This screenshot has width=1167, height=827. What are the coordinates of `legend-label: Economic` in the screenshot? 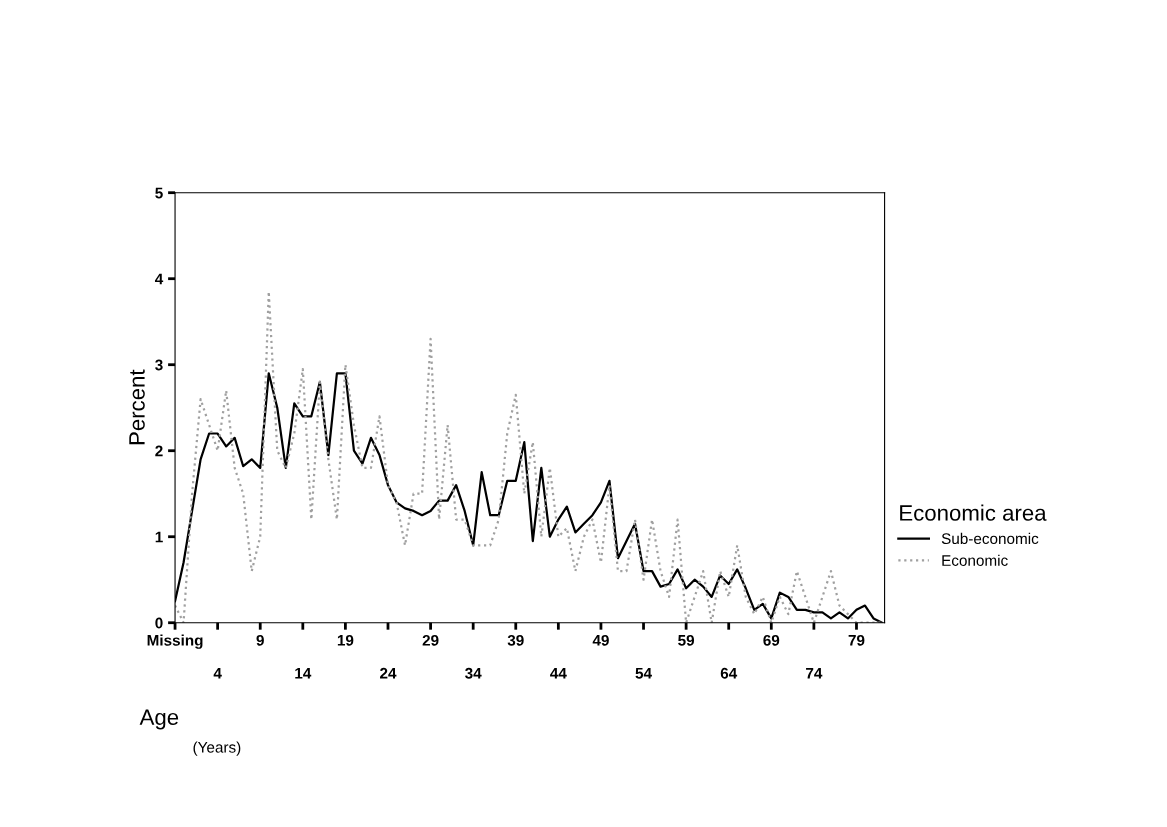 It's located at (975, 560).